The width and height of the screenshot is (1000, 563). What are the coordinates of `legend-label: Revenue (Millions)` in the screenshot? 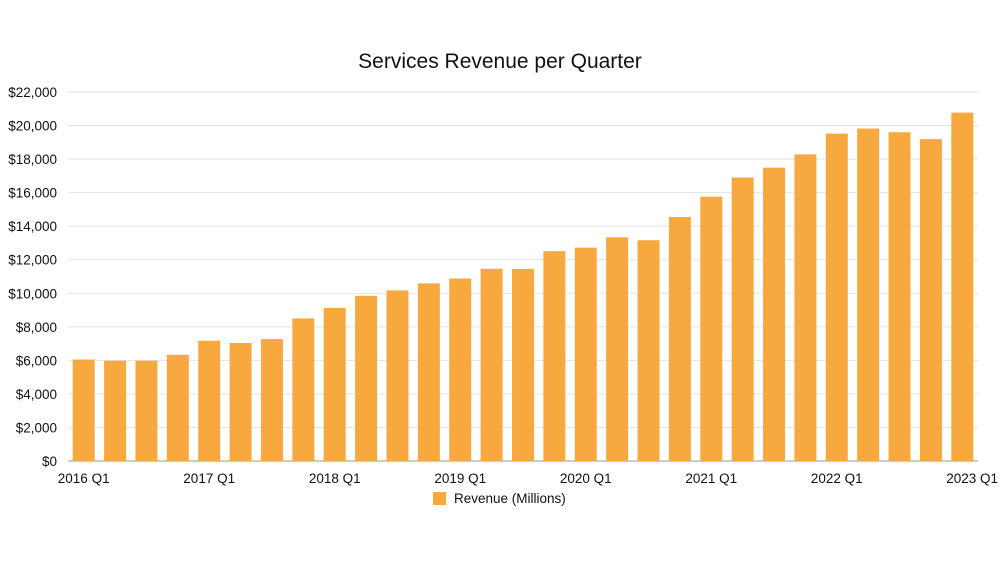 It's located at (510, 498).